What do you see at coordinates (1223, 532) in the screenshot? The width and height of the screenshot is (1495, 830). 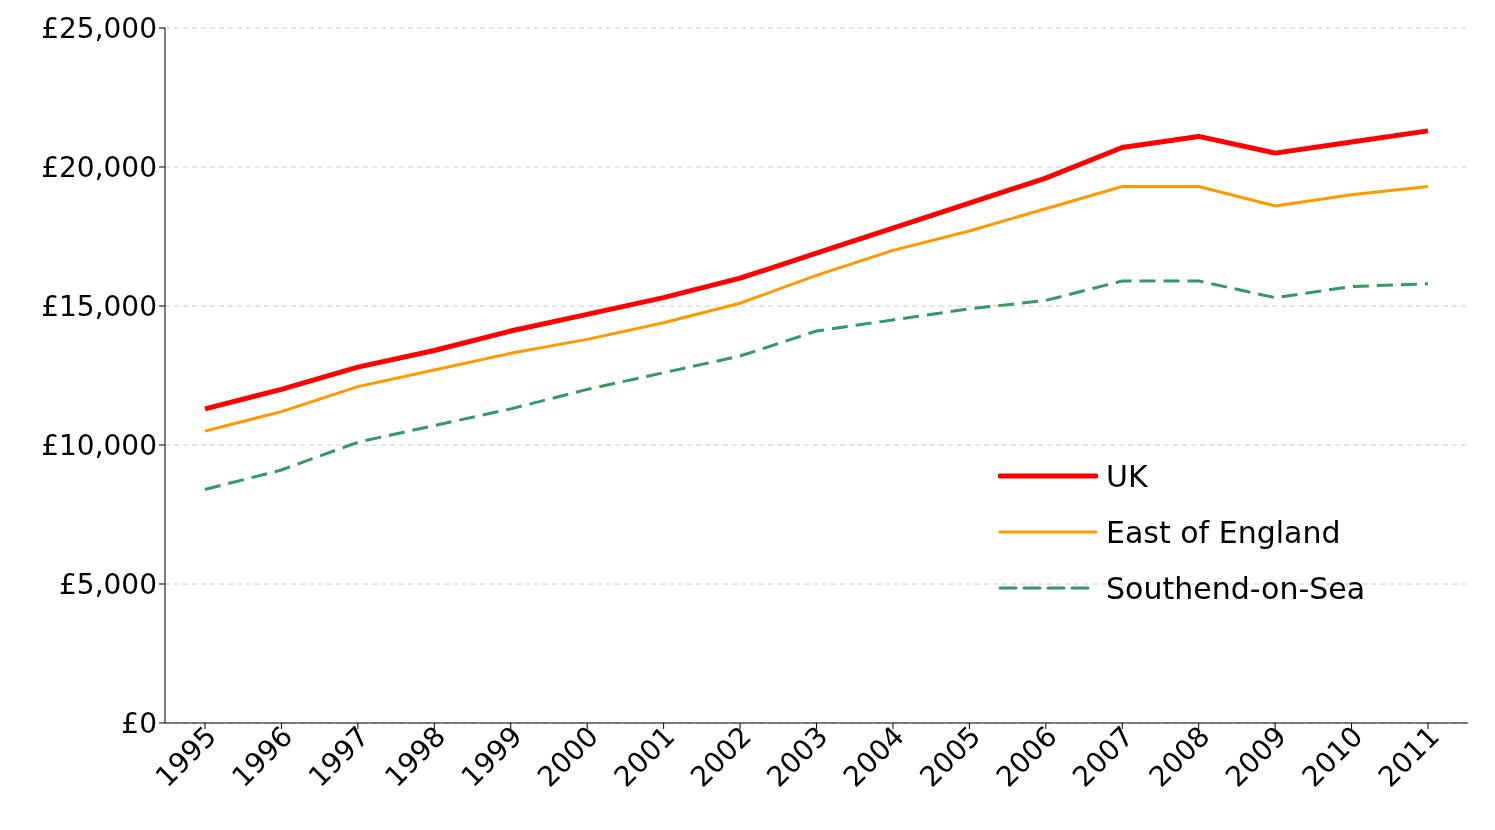 I see `legend-label: East of England` at bounding box center [1223, 532].